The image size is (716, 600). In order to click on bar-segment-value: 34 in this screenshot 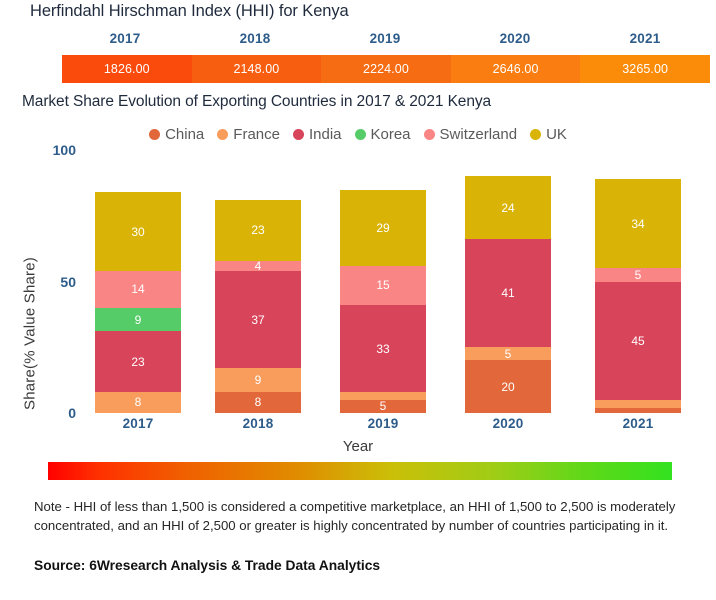, I will do `click(638, 223)`.